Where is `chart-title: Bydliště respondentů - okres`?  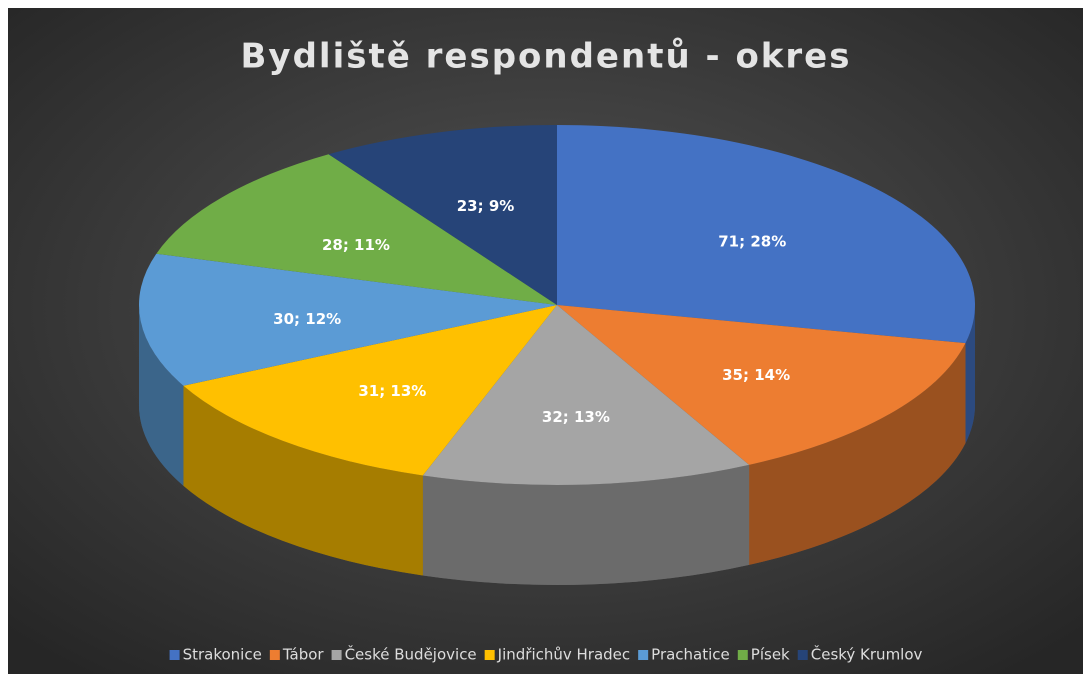 chart-title: Bydliště respondentů - okres is located at coordinates (546, 57).